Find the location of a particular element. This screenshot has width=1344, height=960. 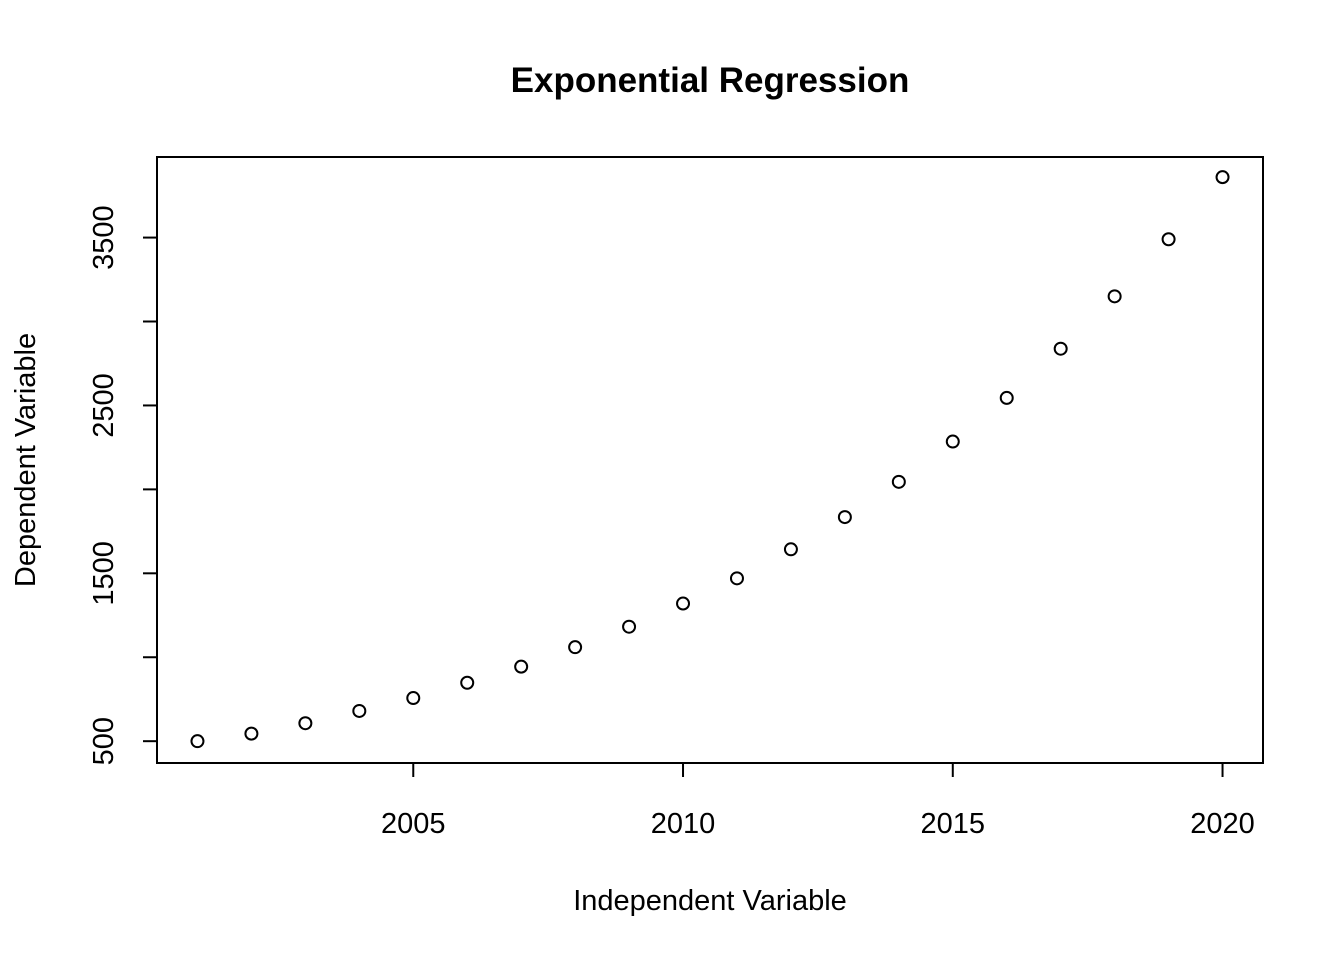

x-axis: 2005 2010 2015 2020 is located at coordinates (818, 801).